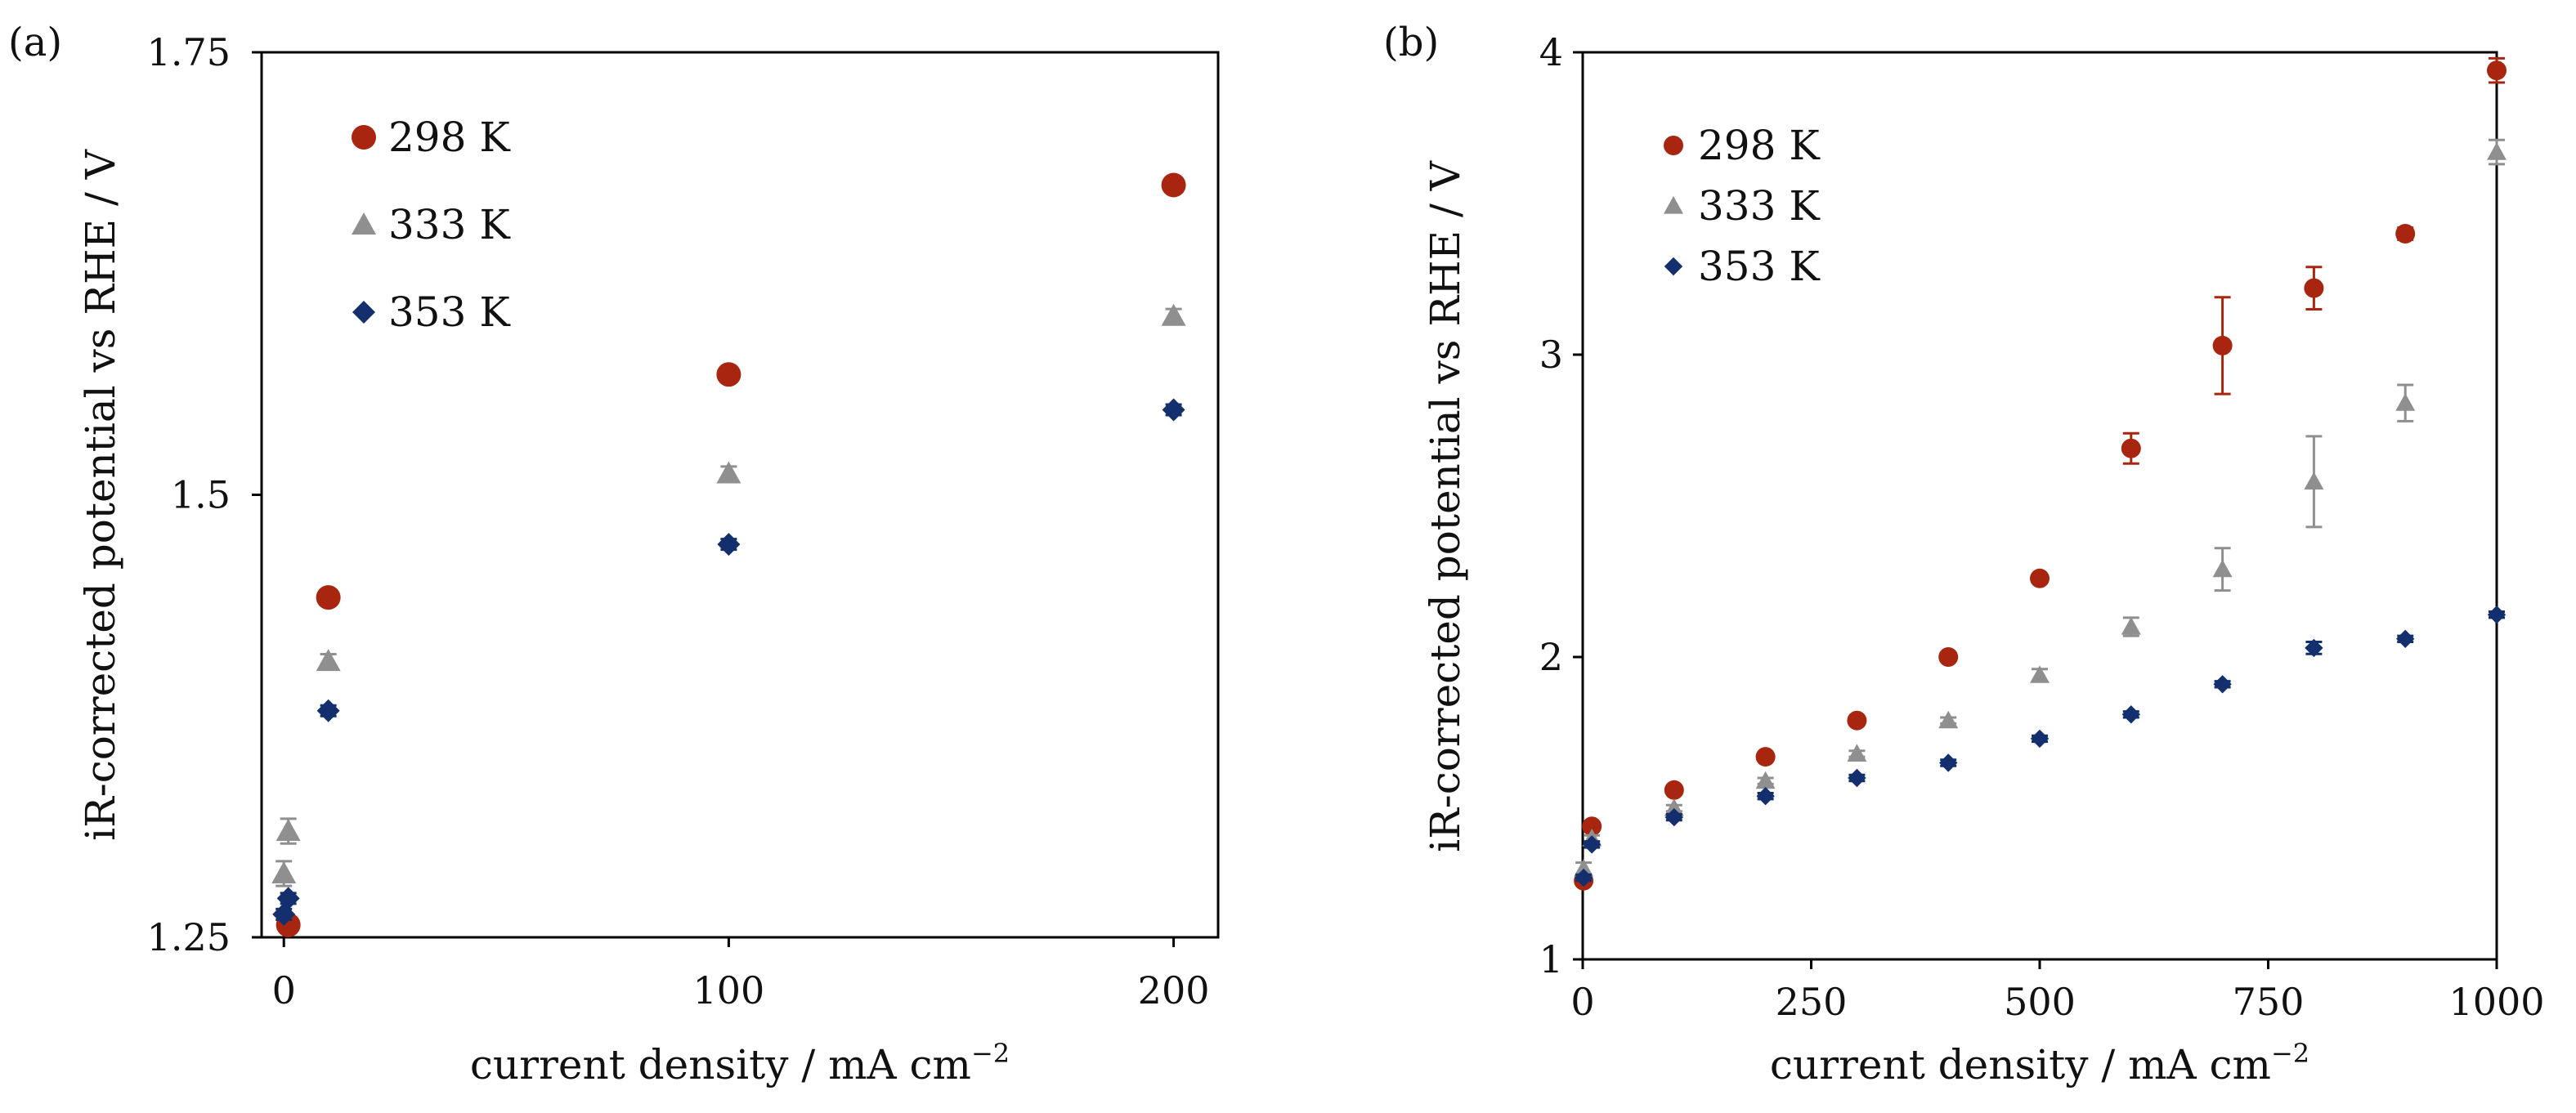  What do you see at coordinates (1551, 657) in the screenshot?
I see `panel-b-y-tick-label: 2` at bounding box center [1551, 657].